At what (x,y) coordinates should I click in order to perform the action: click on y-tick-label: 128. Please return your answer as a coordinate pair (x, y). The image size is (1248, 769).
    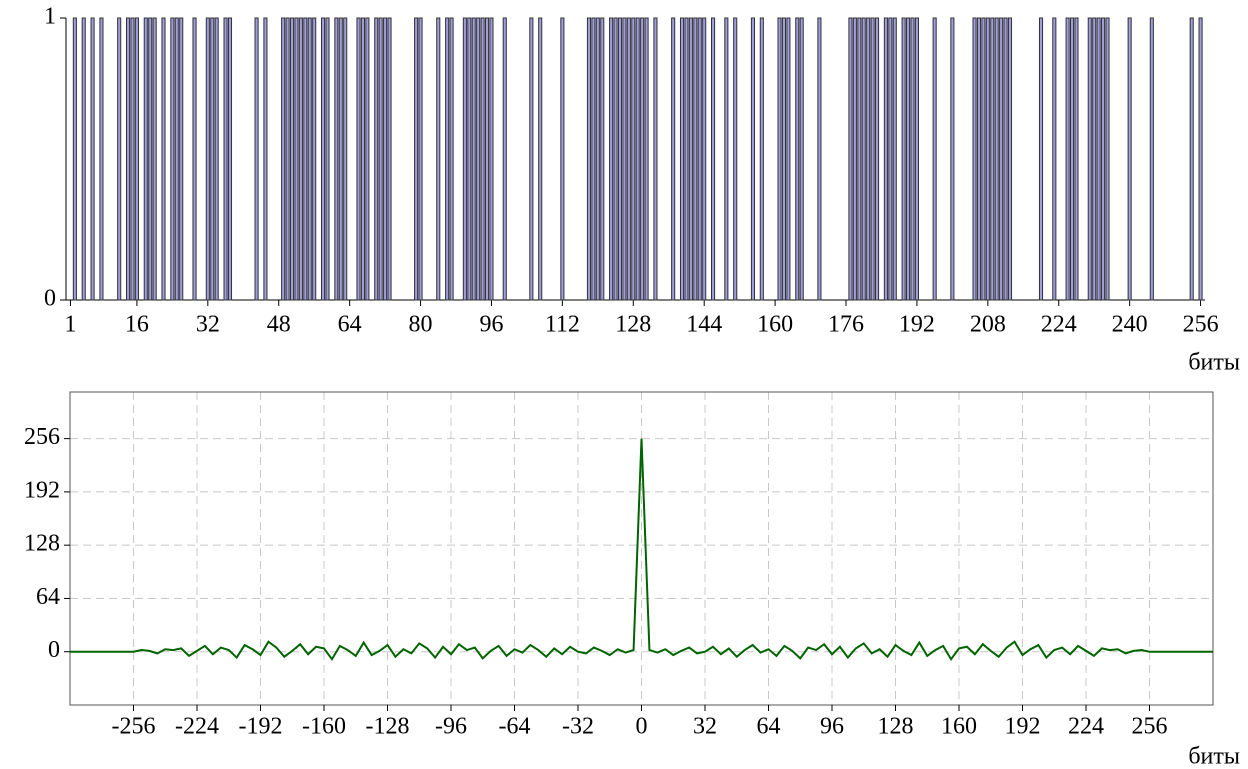
    Looking at the image, I should click on (42, 544).